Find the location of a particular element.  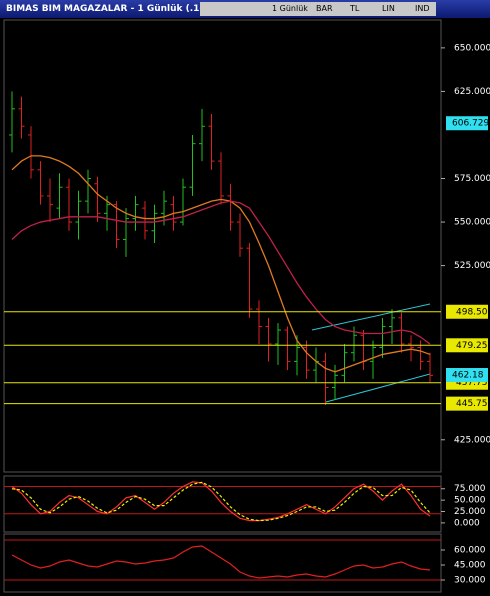

y-tick-label: 45.000 is located at coordinates (470, 566).